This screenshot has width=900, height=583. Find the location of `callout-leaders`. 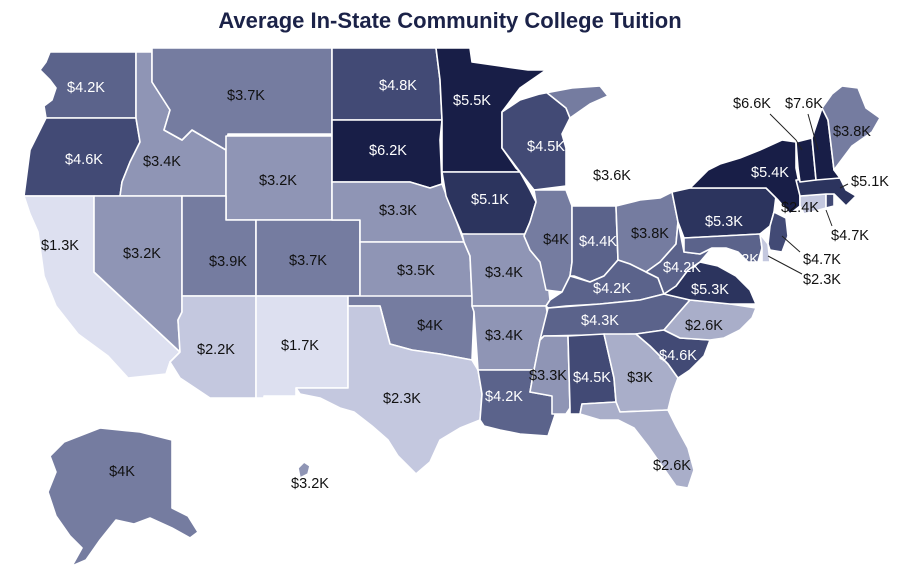

callout-leaders is located at coordinates (808, 194).